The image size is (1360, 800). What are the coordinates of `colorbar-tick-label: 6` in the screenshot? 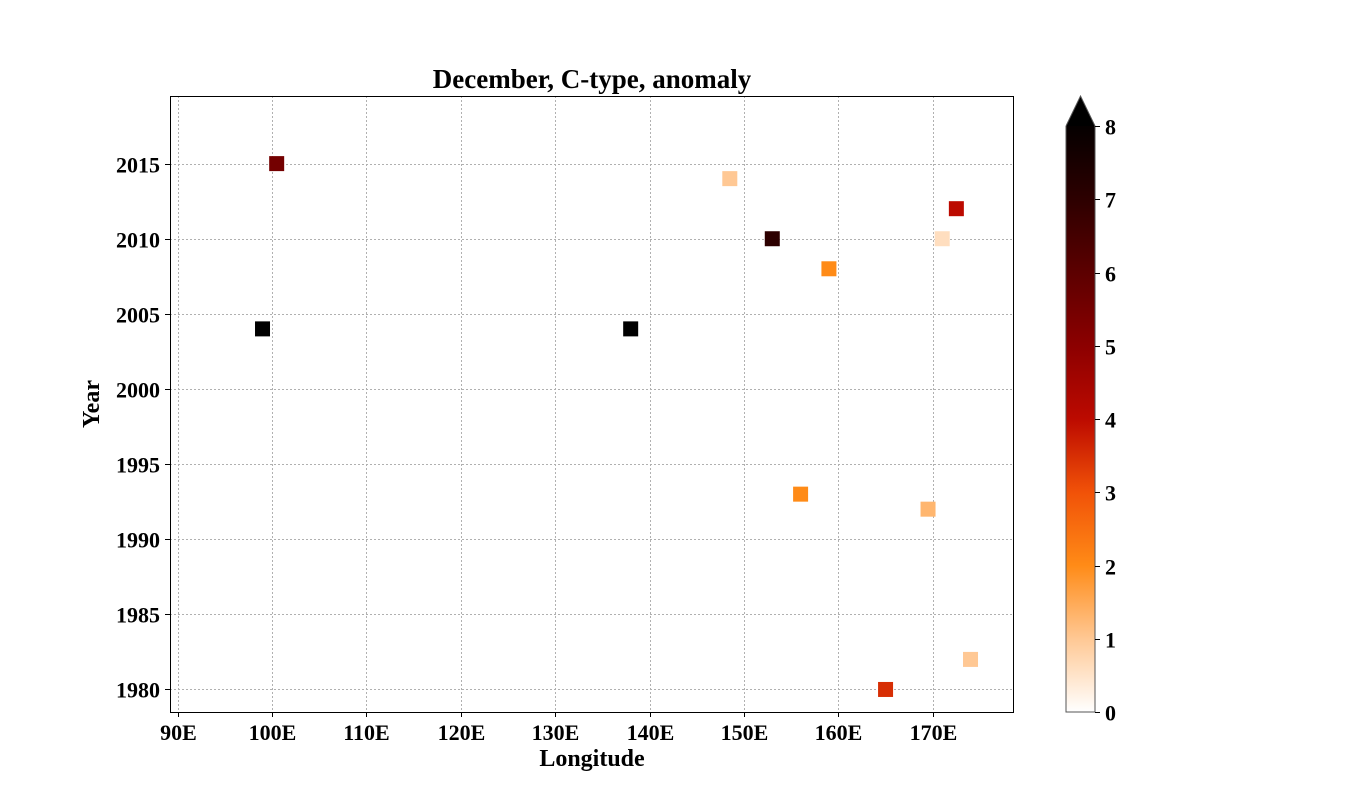 It's located at (1110, 274).